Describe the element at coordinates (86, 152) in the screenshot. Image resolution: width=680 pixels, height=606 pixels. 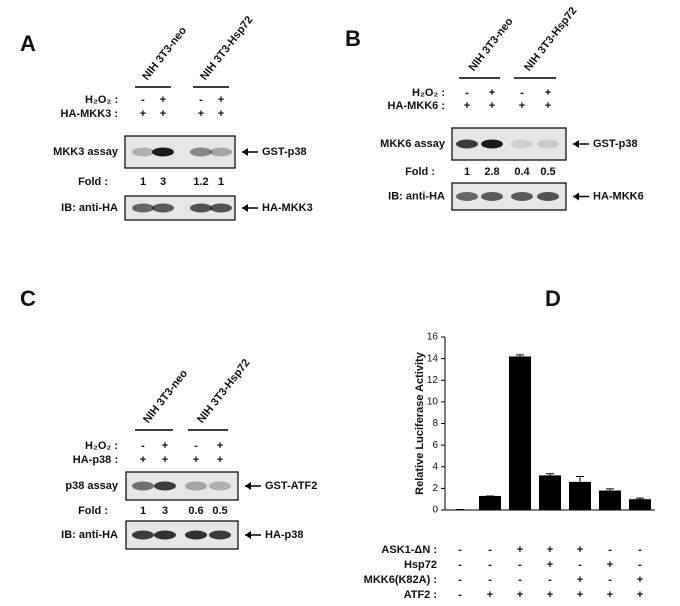
I see `assay-label: MKK3 assay` at that location.